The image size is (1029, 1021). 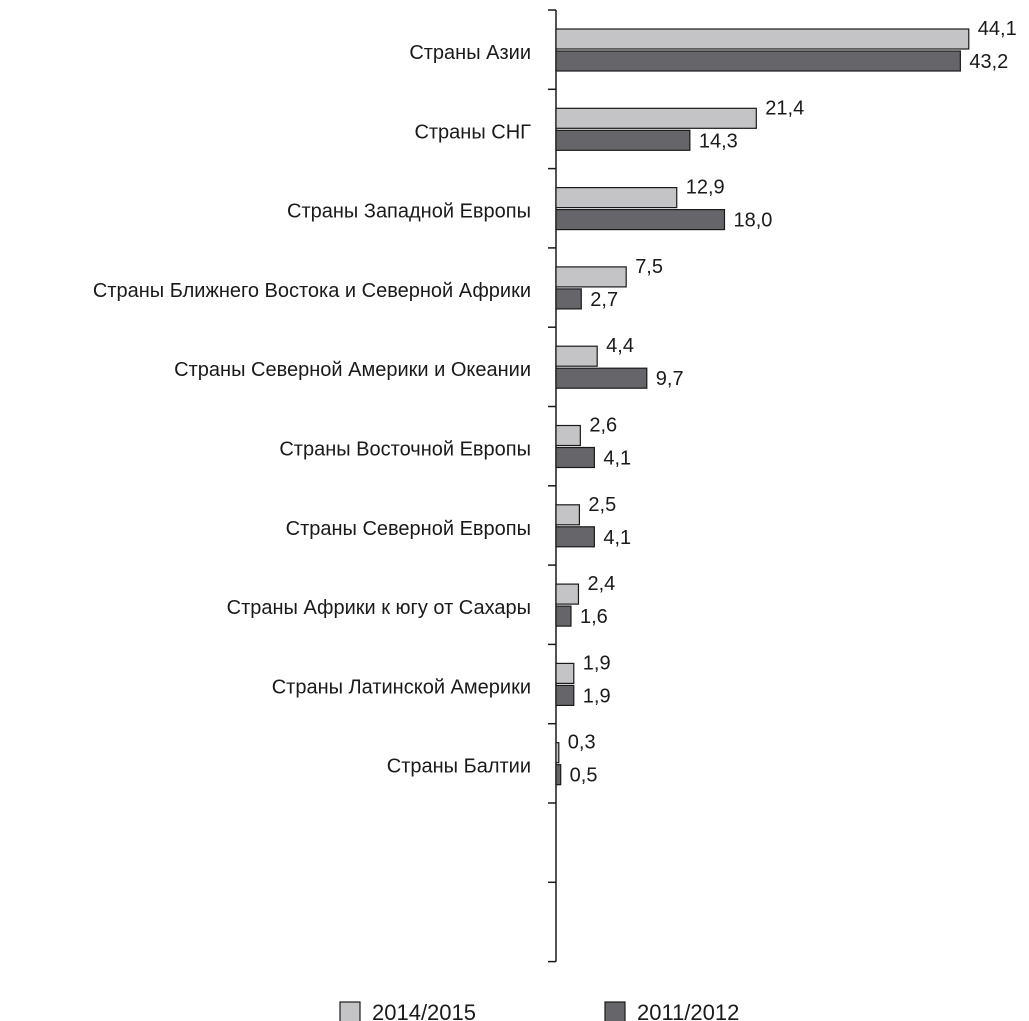 What do you see at coordinates (752, 221) in the screenshot?
I see `data-label: 18,0` at bounding box center [752, 221].